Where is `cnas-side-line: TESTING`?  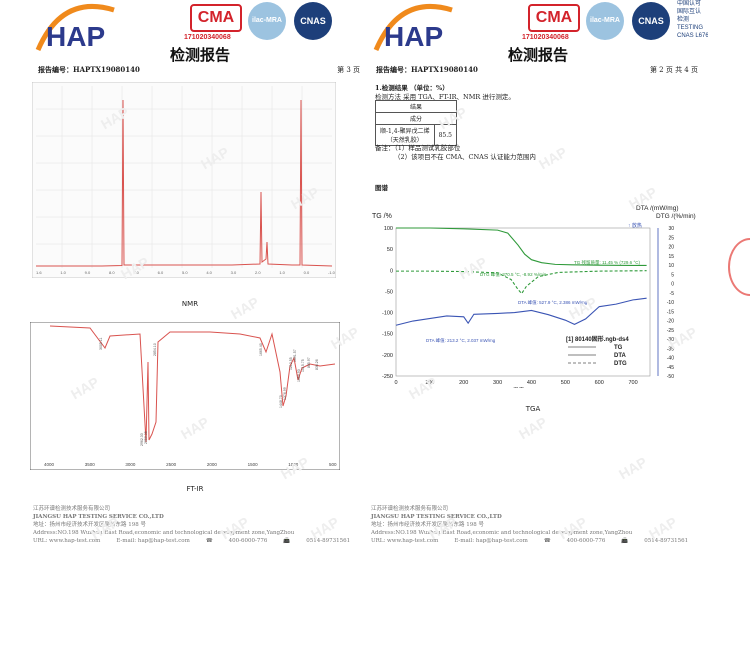
cnas-side-line: TESTING is located at coordinates (690, 28).